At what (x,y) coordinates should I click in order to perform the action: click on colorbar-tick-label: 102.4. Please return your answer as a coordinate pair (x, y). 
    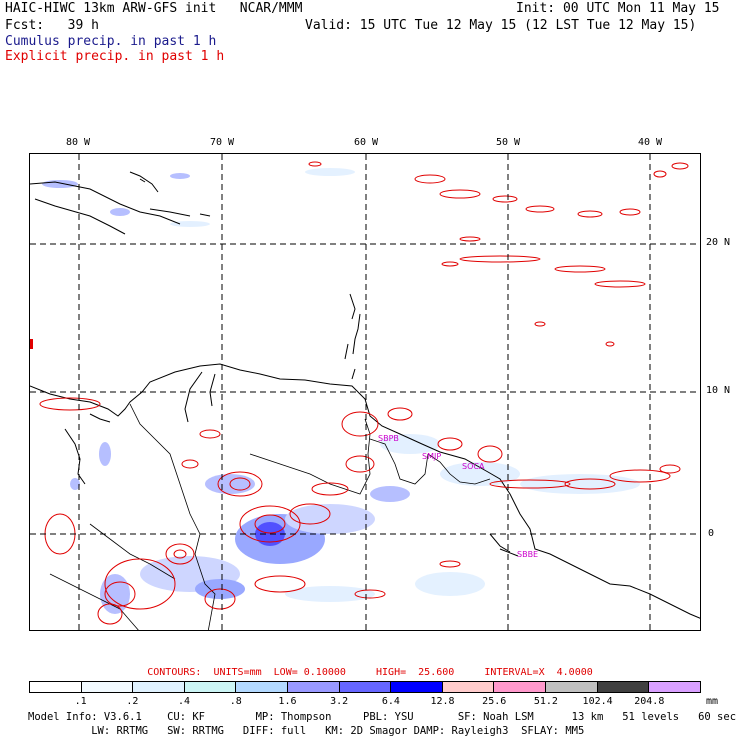
    Looking at the image, I should click on (597, 701).